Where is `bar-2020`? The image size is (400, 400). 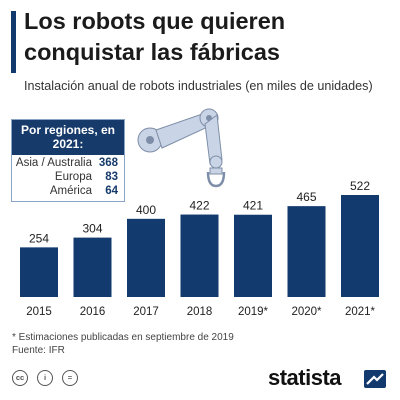
bar-2020 is located at coordinates (306, 251).